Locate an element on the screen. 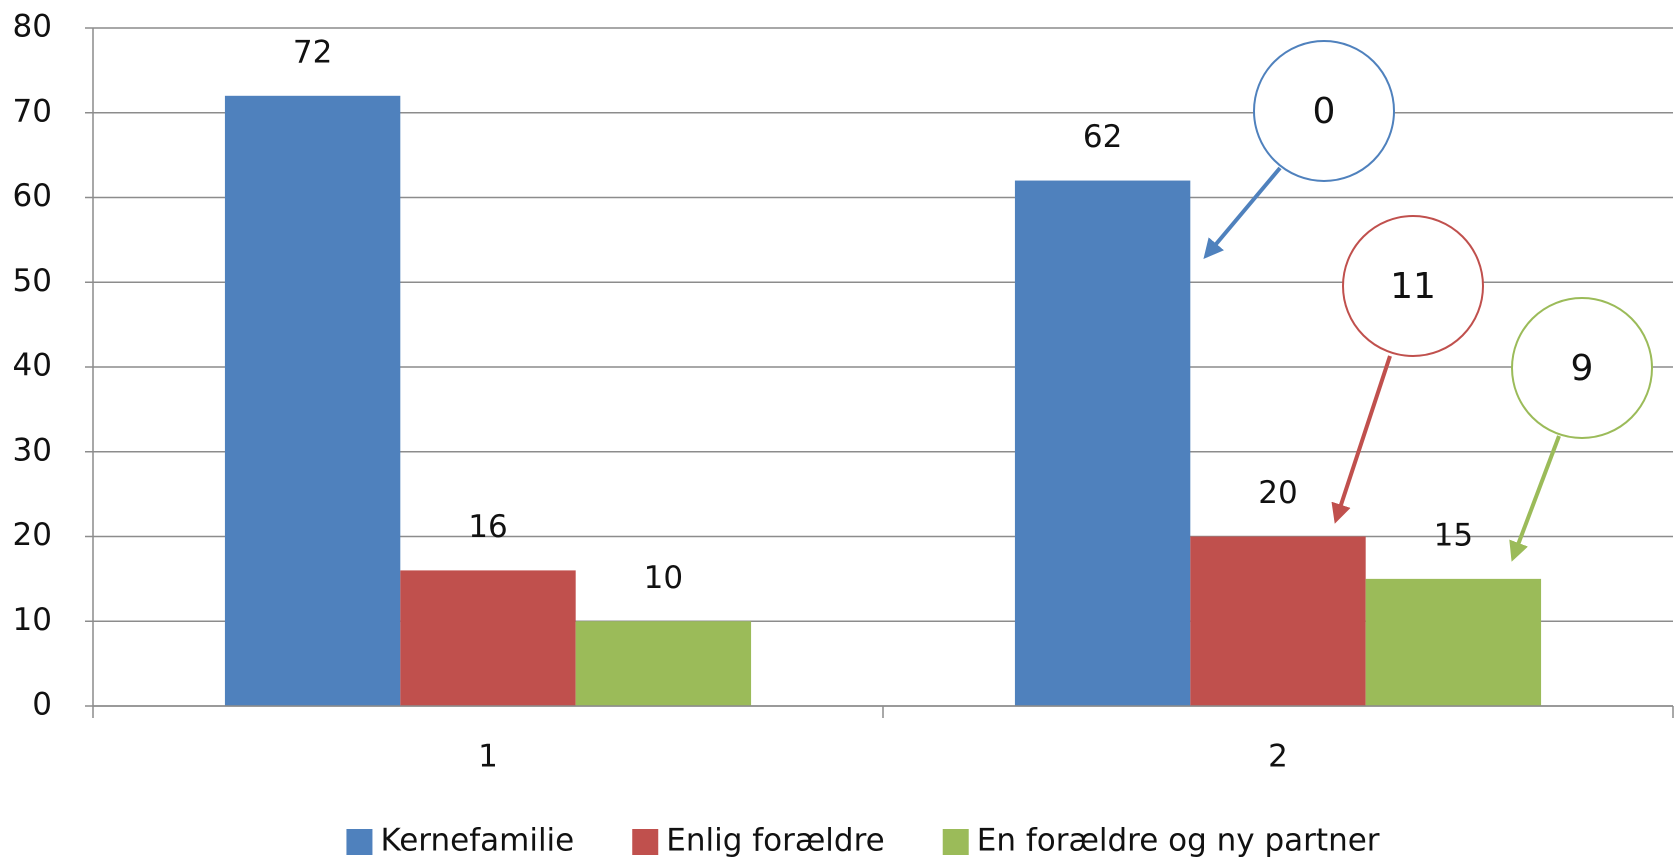 This screenshot has height=863, width=1676. x-tick-label: 1 is located at coordinates (488, 757).